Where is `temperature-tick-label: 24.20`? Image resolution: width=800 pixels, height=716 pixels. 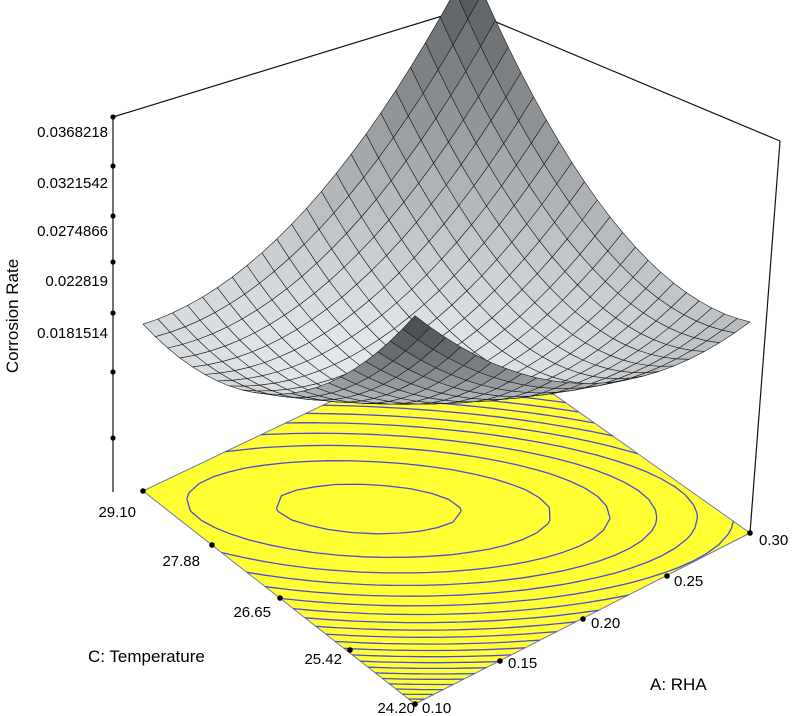
temperature-tick-label: 24.20 is located at coordinates (396, 708).